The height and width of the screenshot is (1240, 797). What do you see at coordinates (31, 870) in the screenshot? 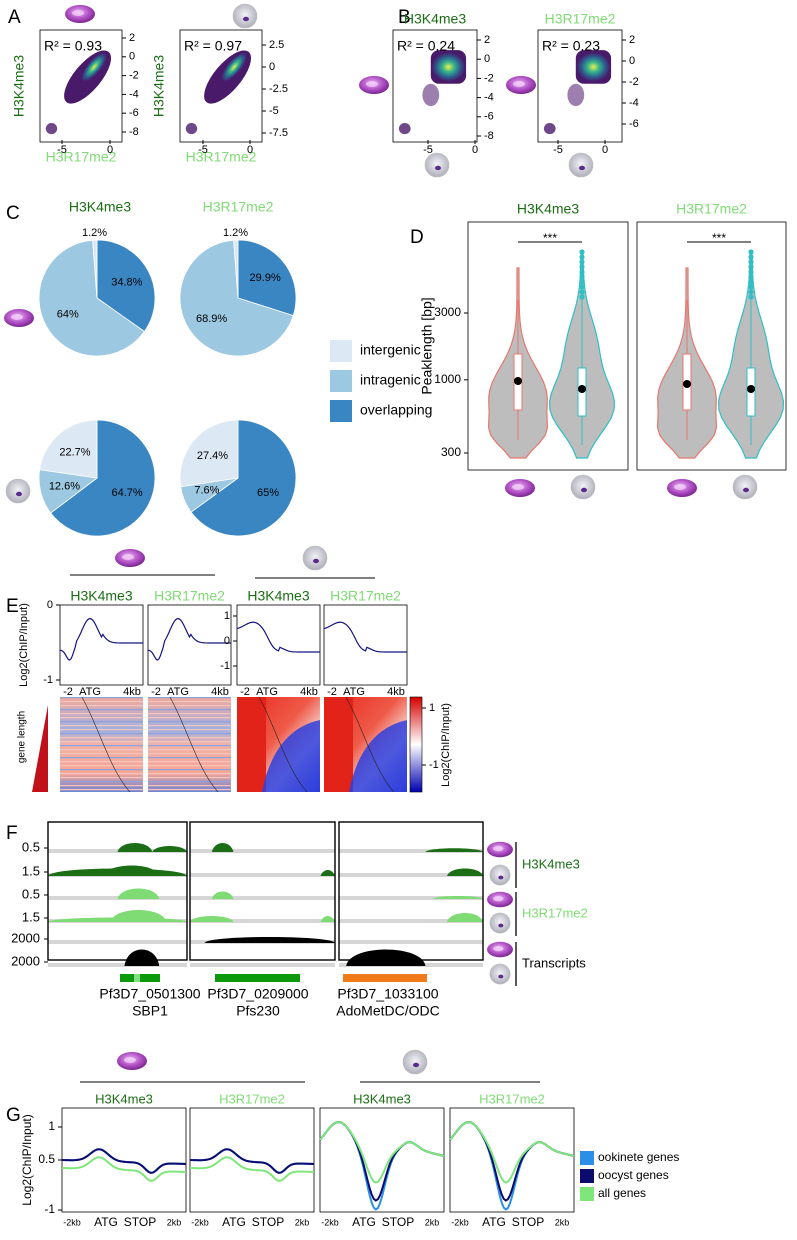
I see `y-tick-label: 1.5` at bounding box center [31, 870].